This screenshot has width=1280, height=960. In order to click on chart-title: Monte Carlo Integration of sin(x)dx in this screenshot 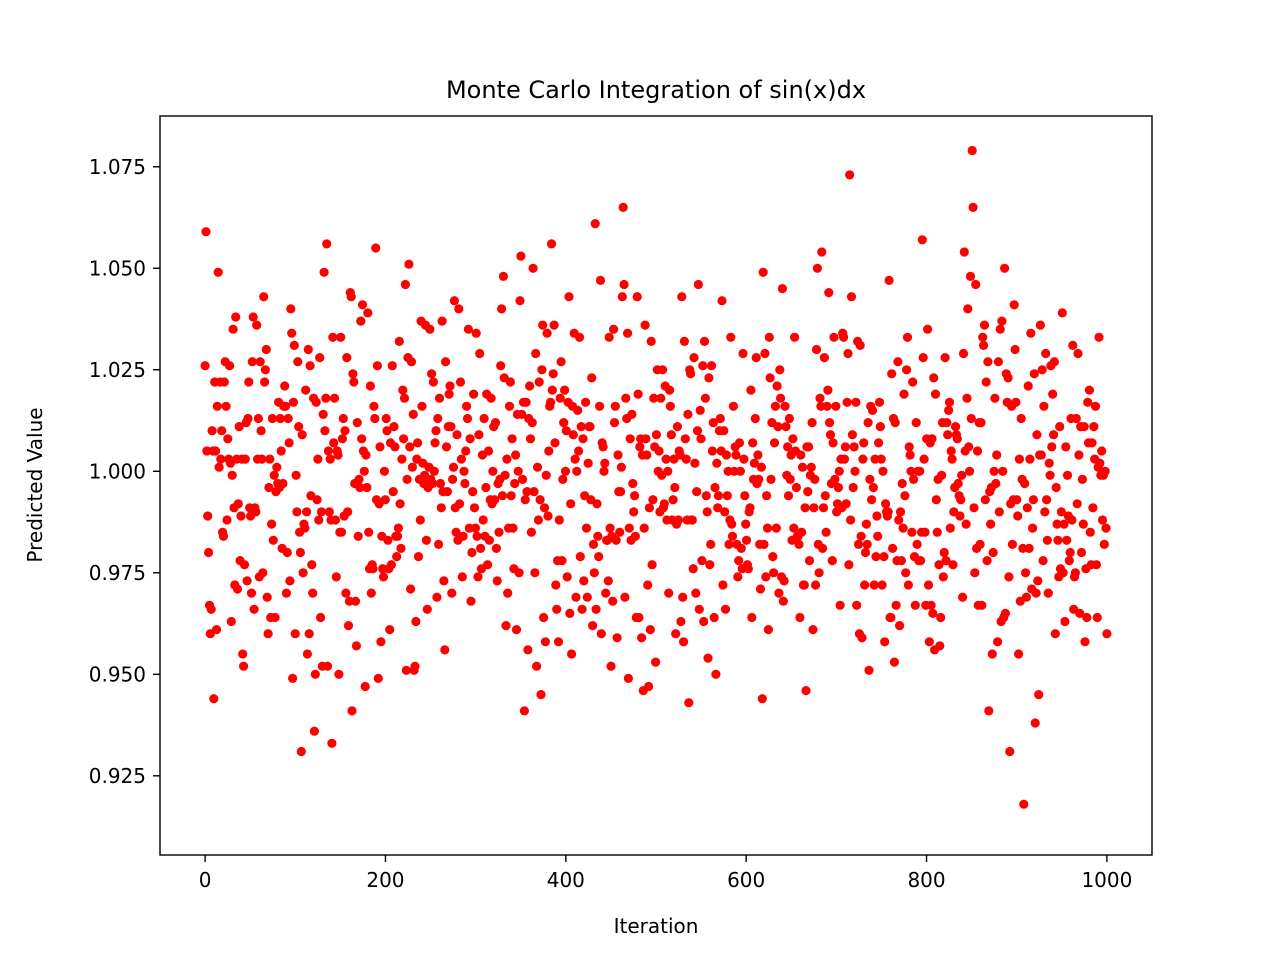, I will do `click(656, 90)`.